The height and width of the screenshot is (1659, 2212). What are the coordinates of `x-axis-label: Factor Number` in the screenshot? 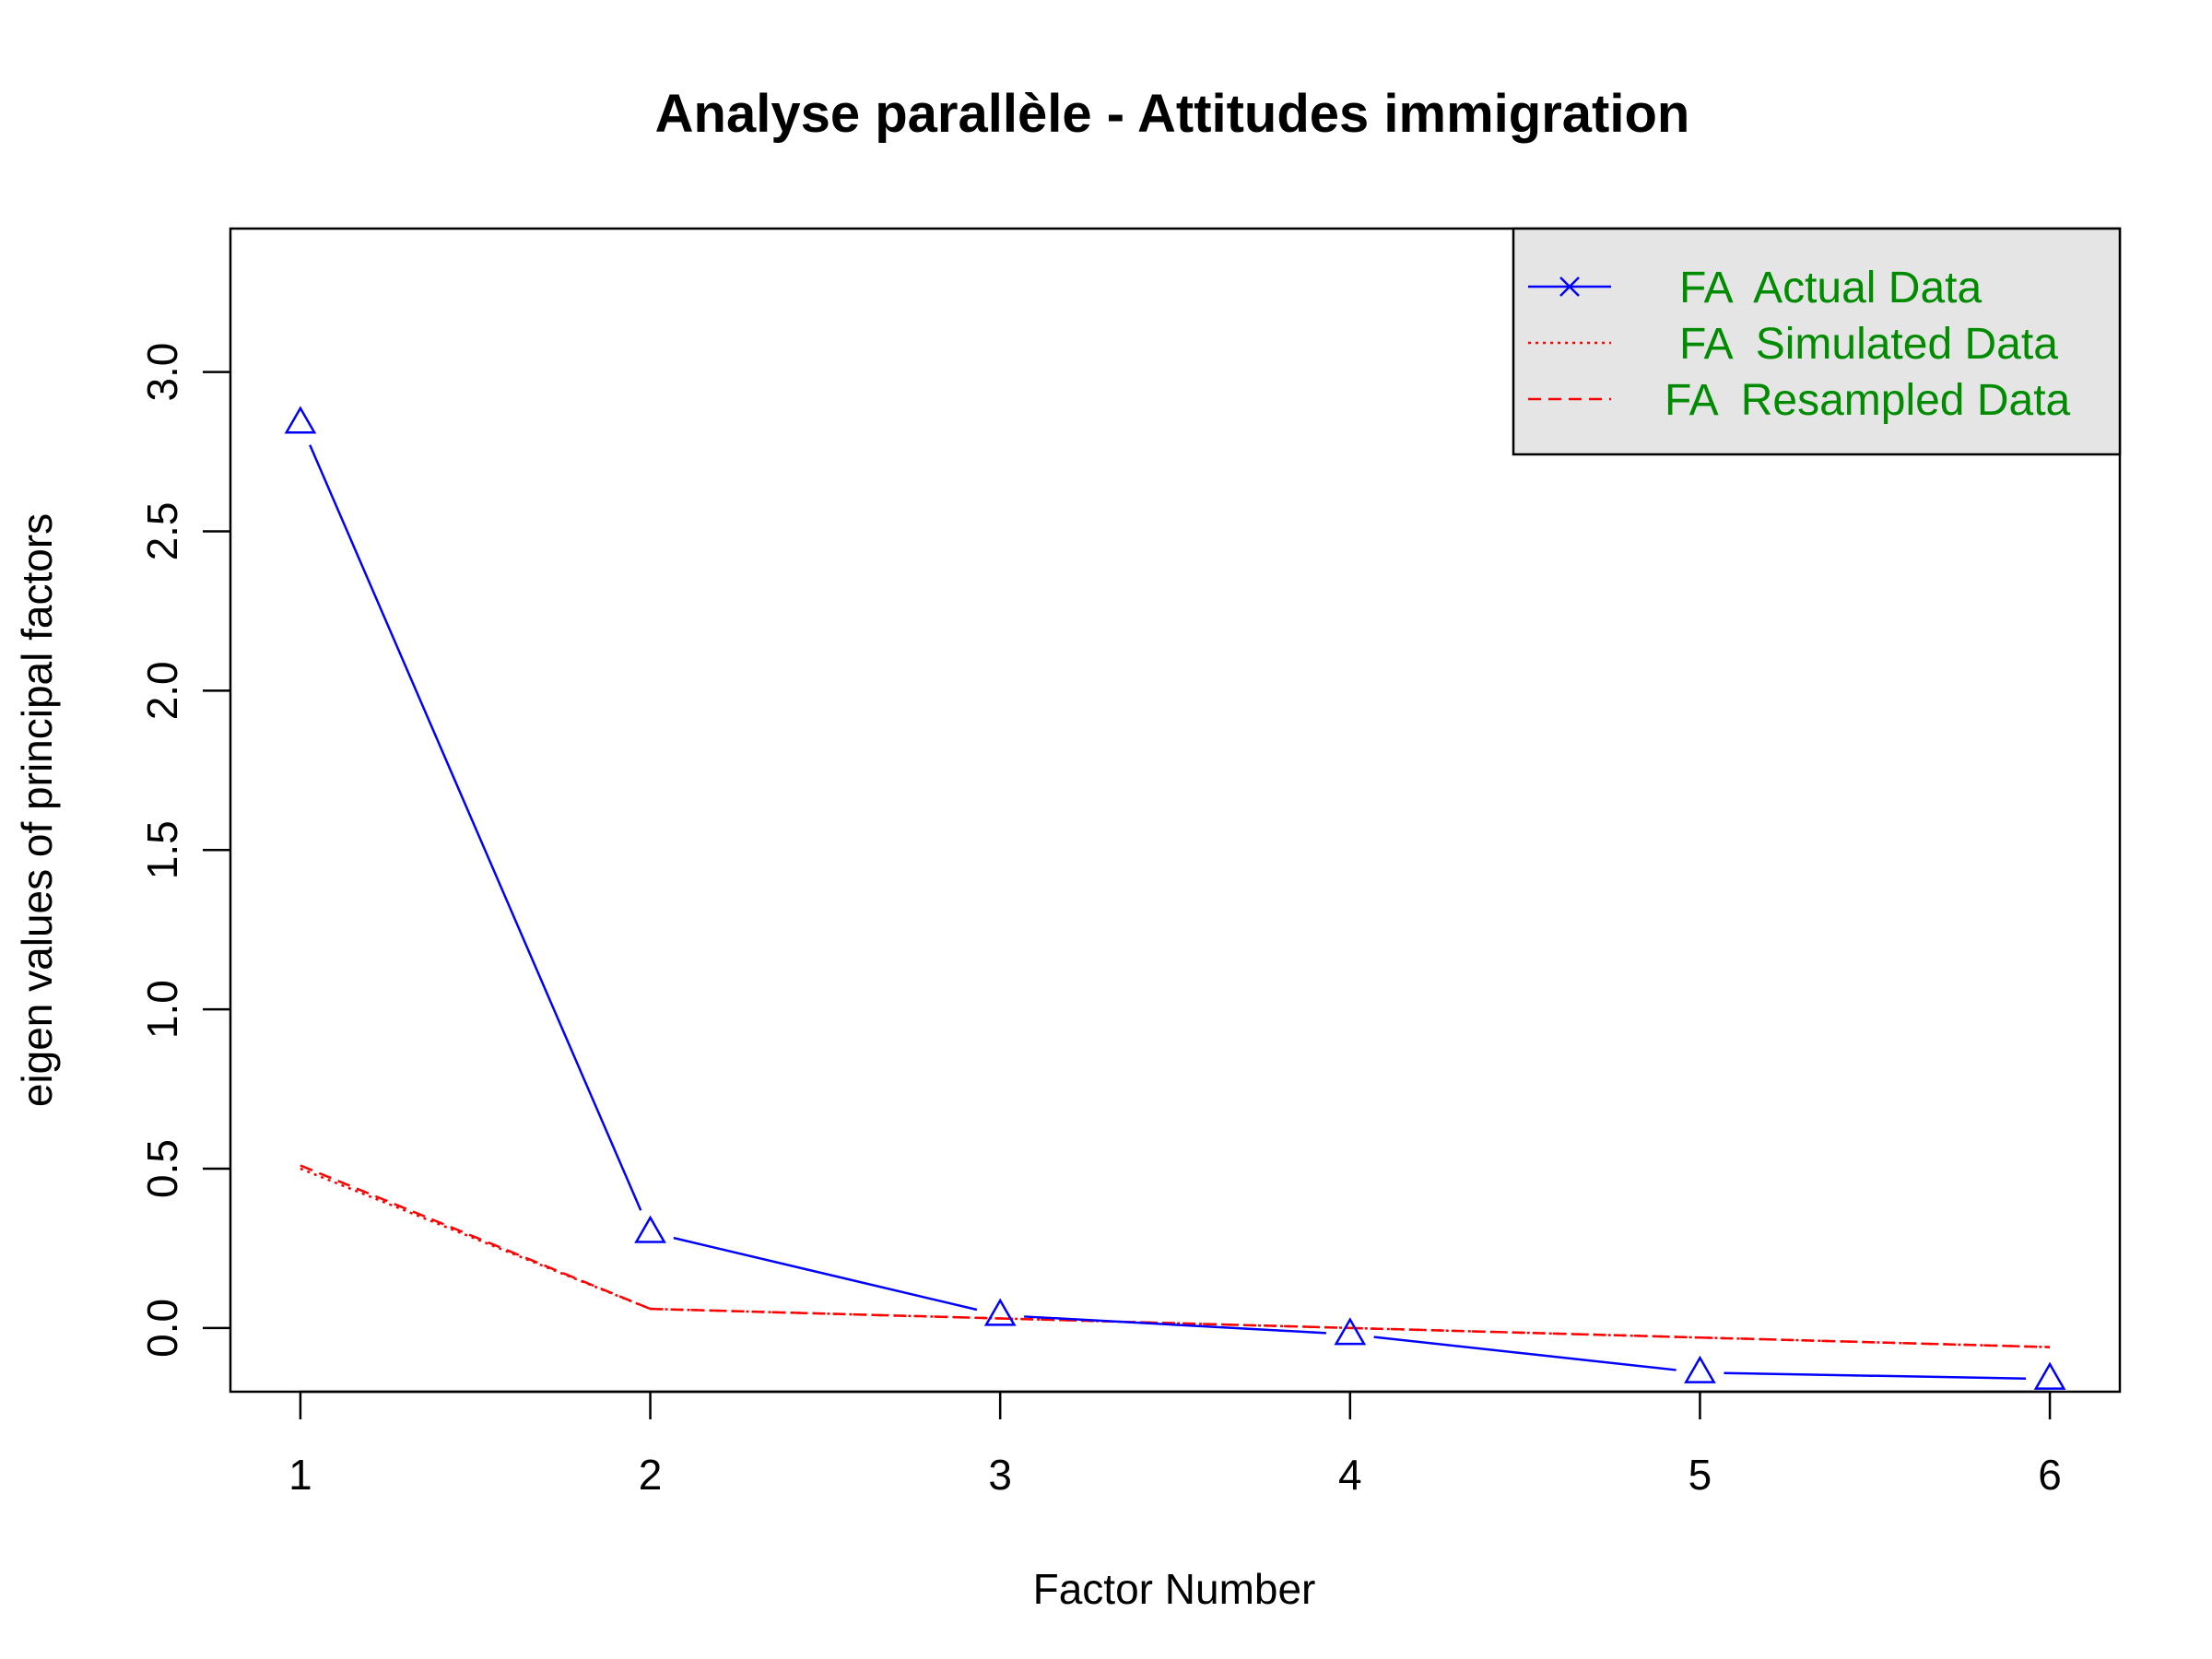 It's located at (1174, 1589).